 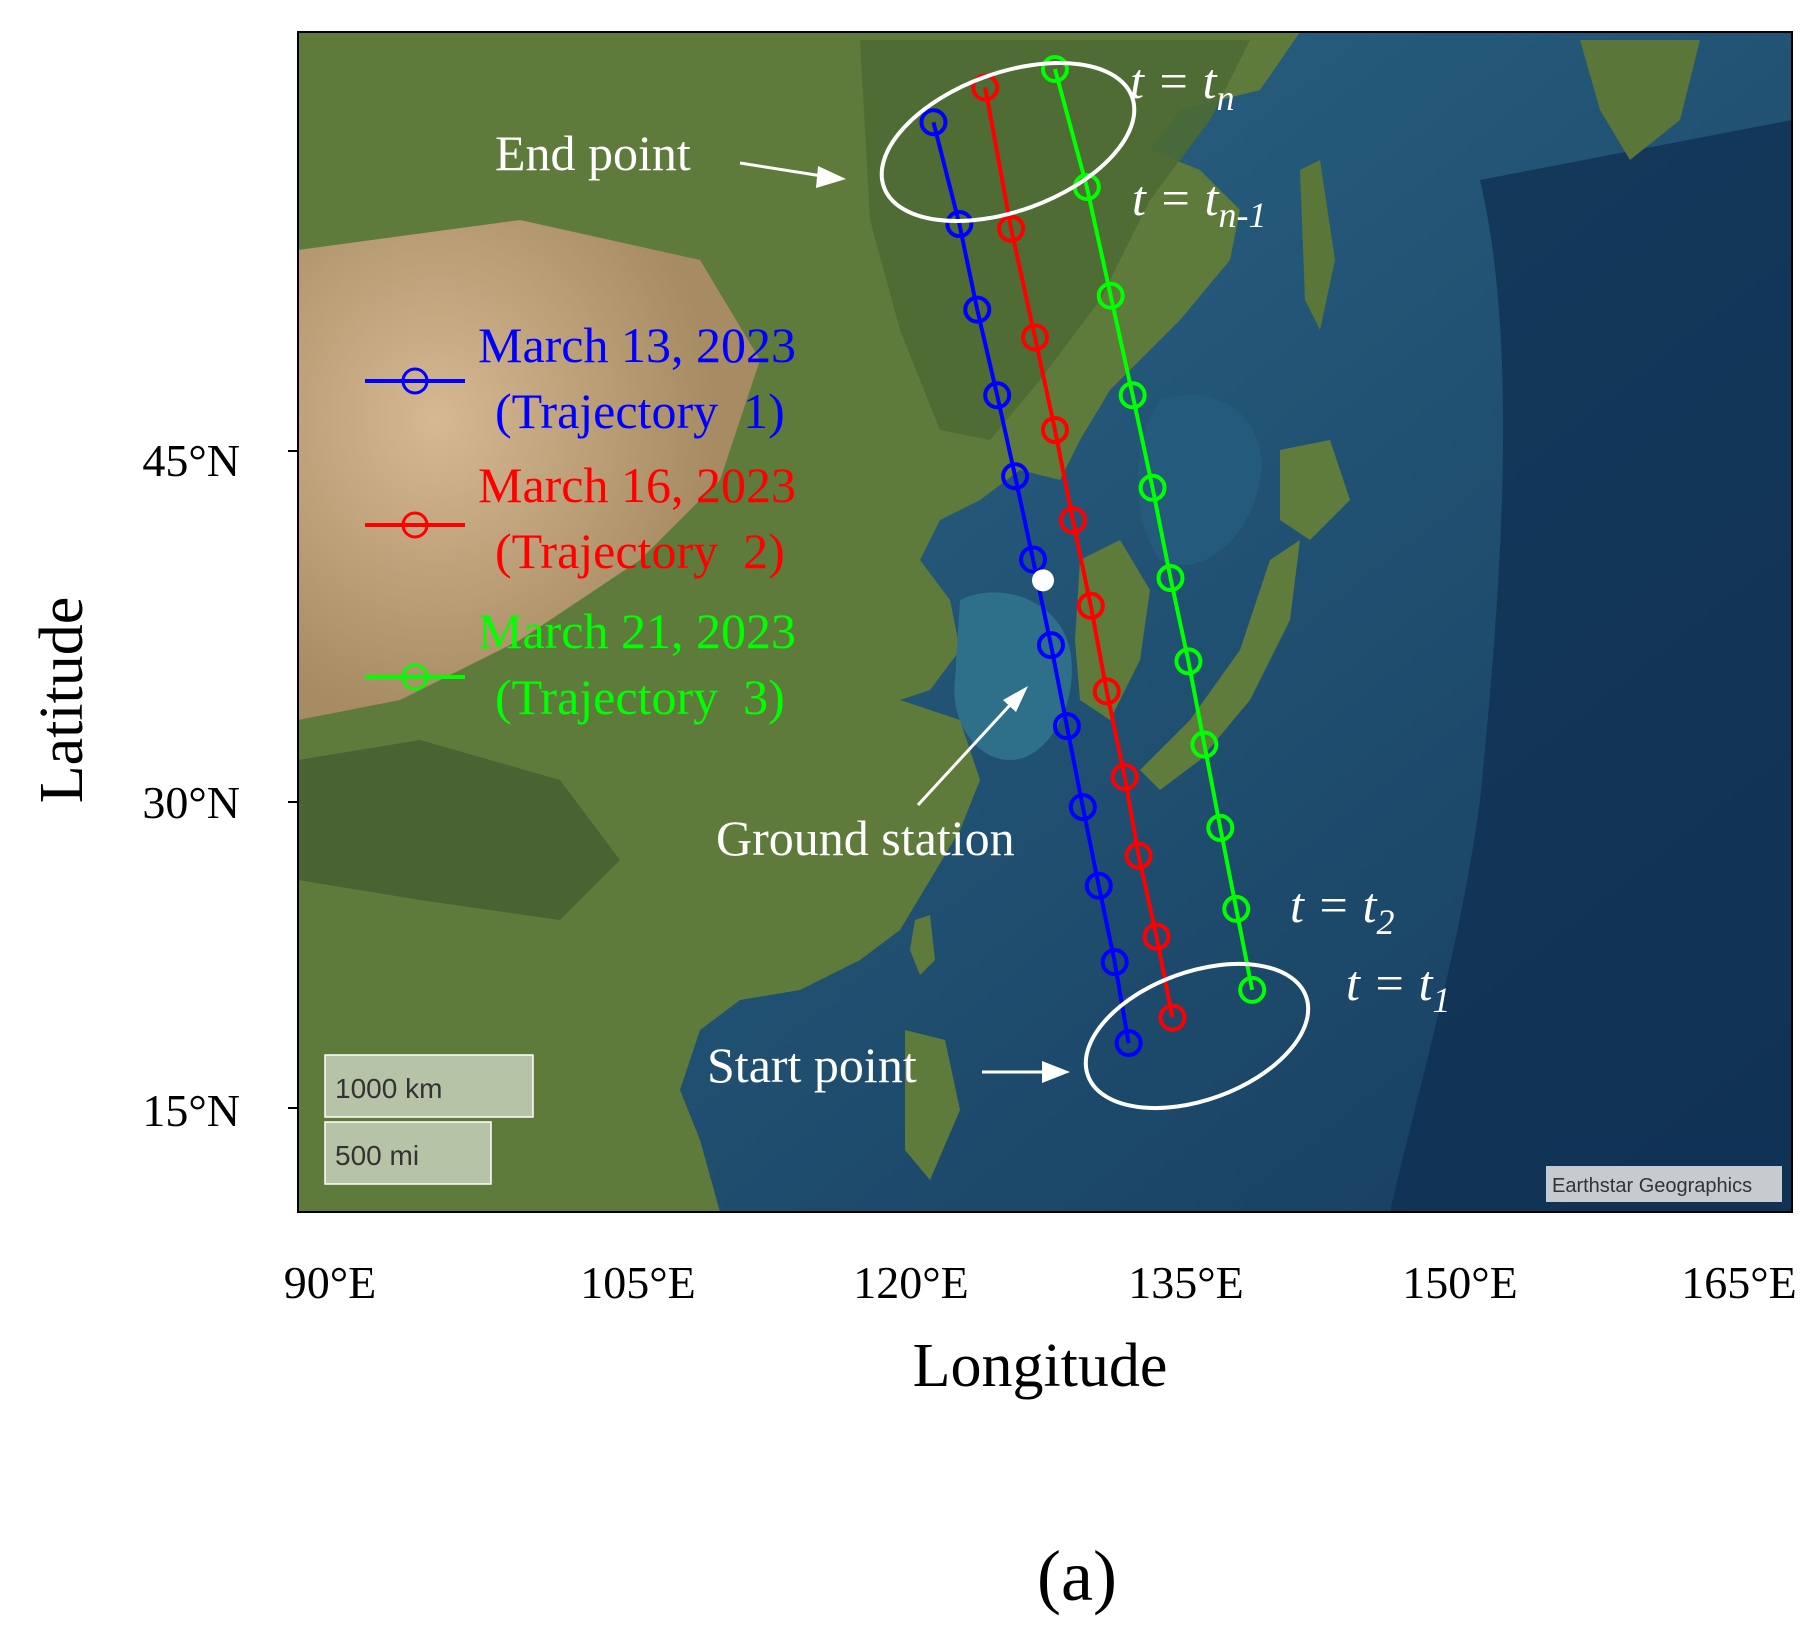 What do you see at coordinates (1640, 100) in the screenshot?
I see `kamchatka` at bounding box center [1640, 100].